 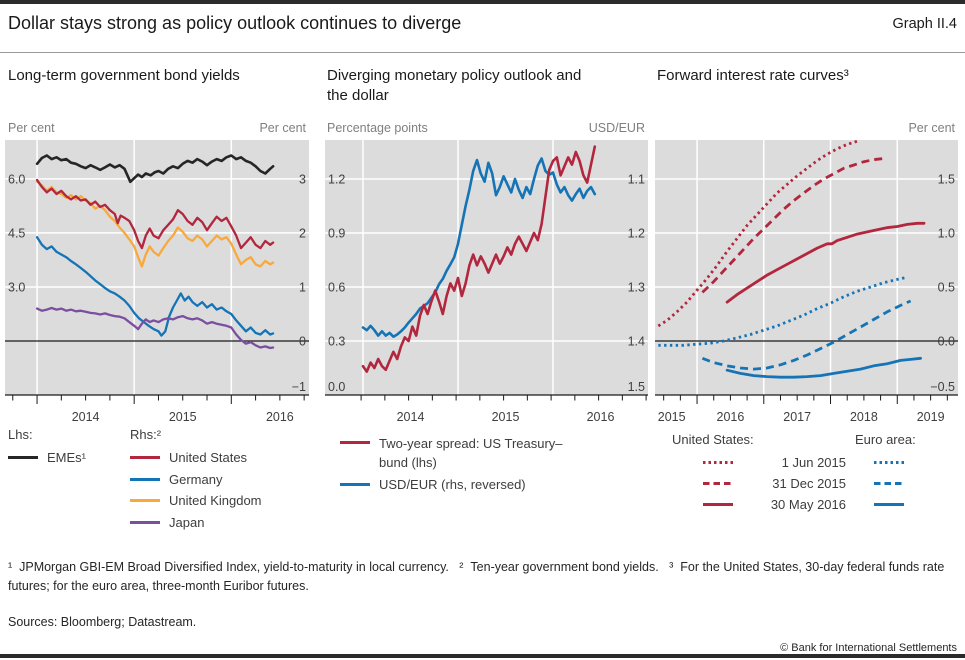 I want to click on japan-line-swatch, so click(x=145, y=522).